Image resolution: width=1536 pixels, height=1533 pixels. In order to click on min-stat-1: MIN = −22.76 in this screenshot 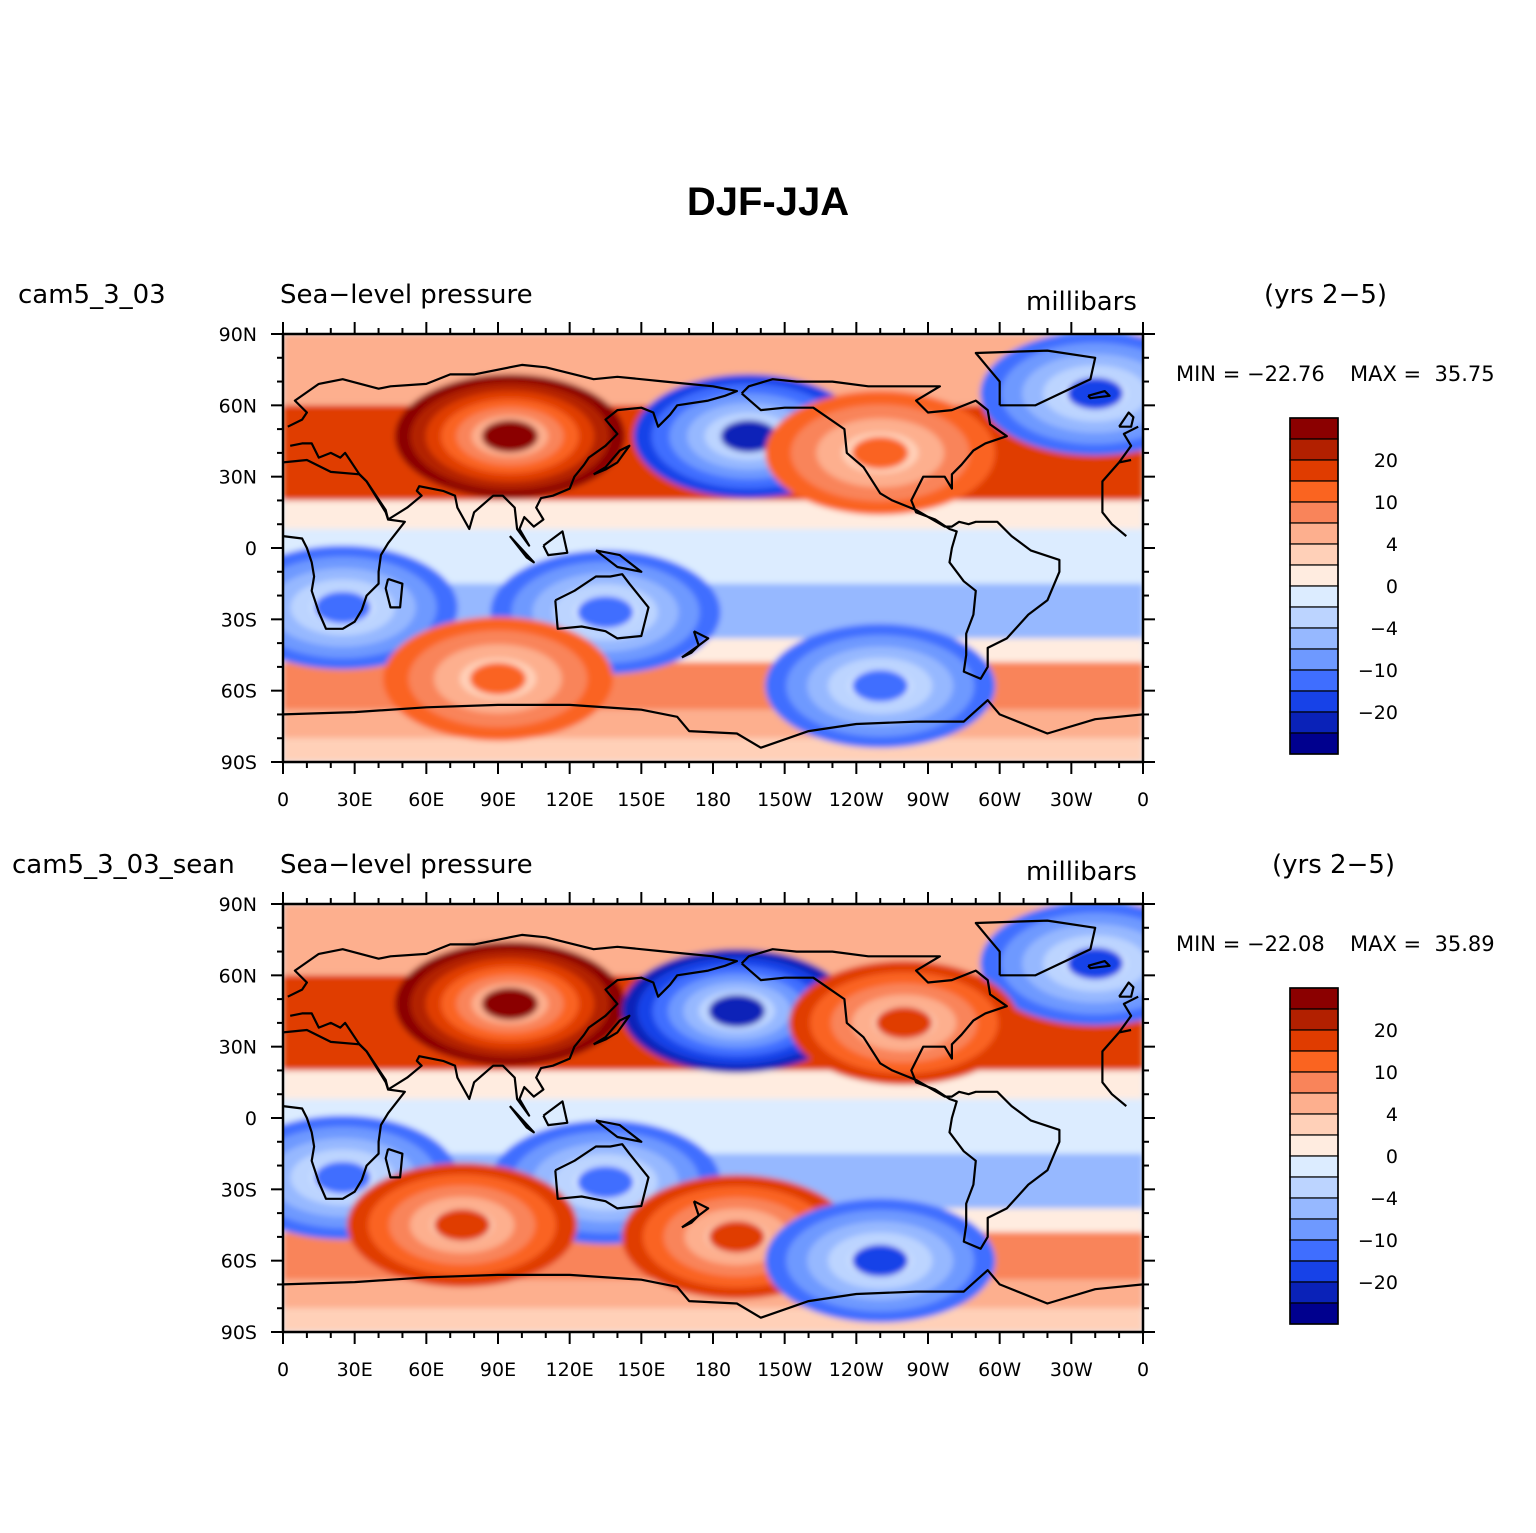, I will do `click(1250, 374)`.